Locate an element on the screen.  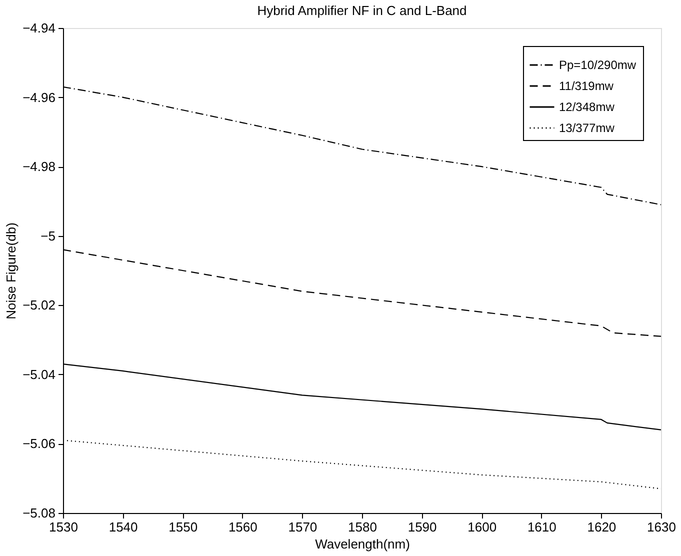
x-tick-label: 1530 is located at coordinates (63, 527).